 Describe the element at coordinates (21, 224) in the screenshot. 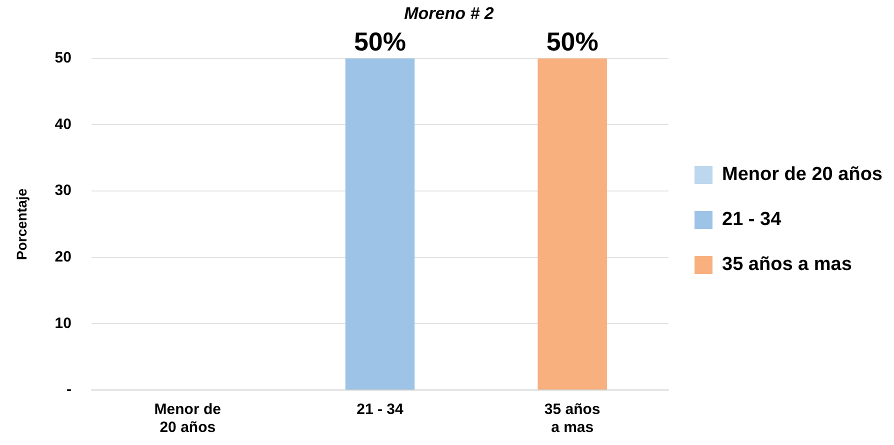

I see `y-axis-title: Porcentaje` at that location.